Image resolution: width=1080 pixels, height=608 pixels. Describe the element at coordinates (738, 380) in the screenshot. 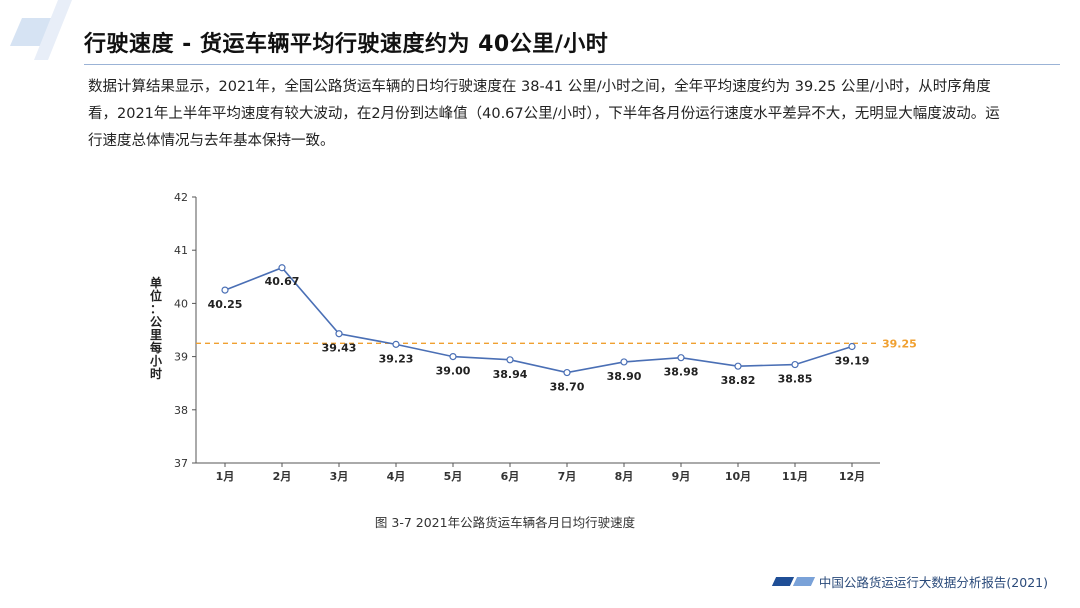

I see `data-label: 38.82` at that location.